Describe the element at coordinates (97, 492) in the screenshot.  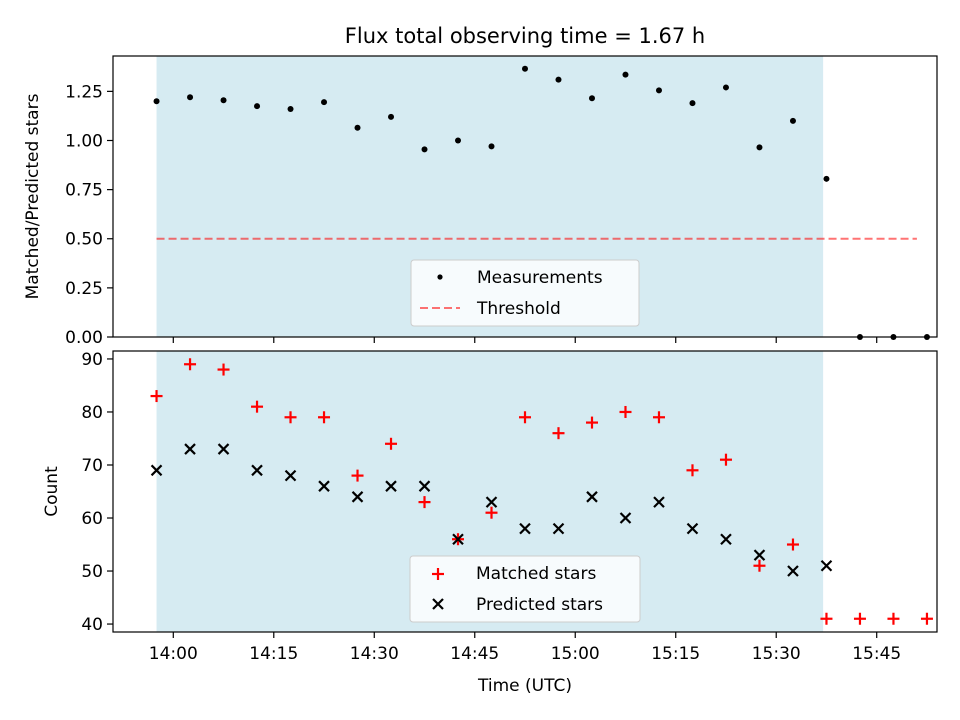
I see `bottom-y-ticks: 40 50 60 70 80 90` at that location.